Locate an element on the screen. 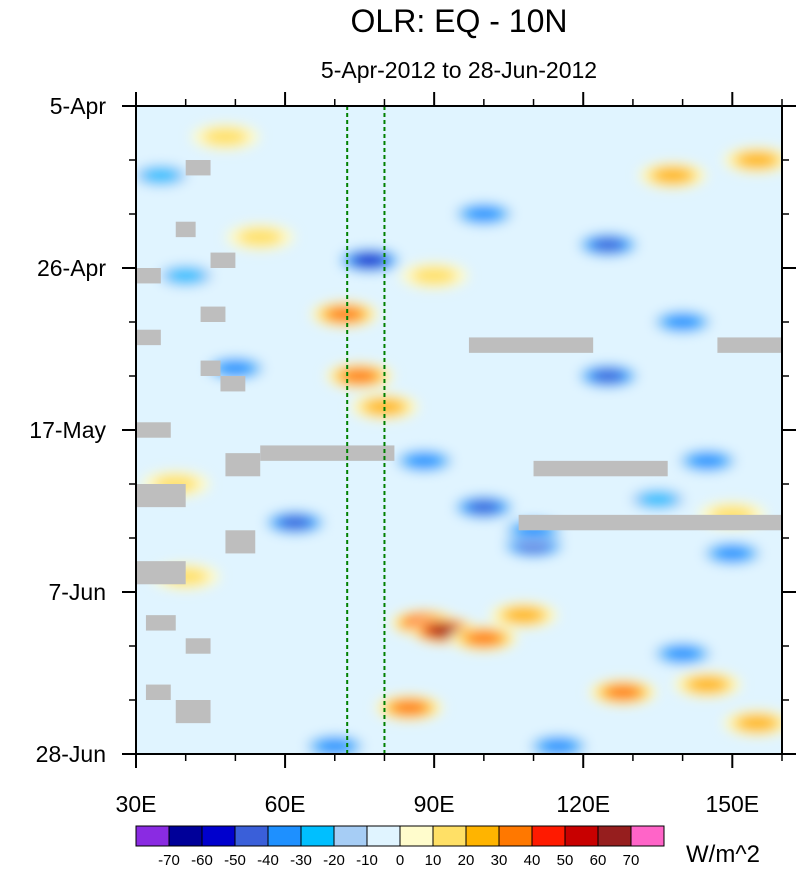 This screenshot has height=869, width=802. colorbar-label: -50 is located at coordinates (235, 860).